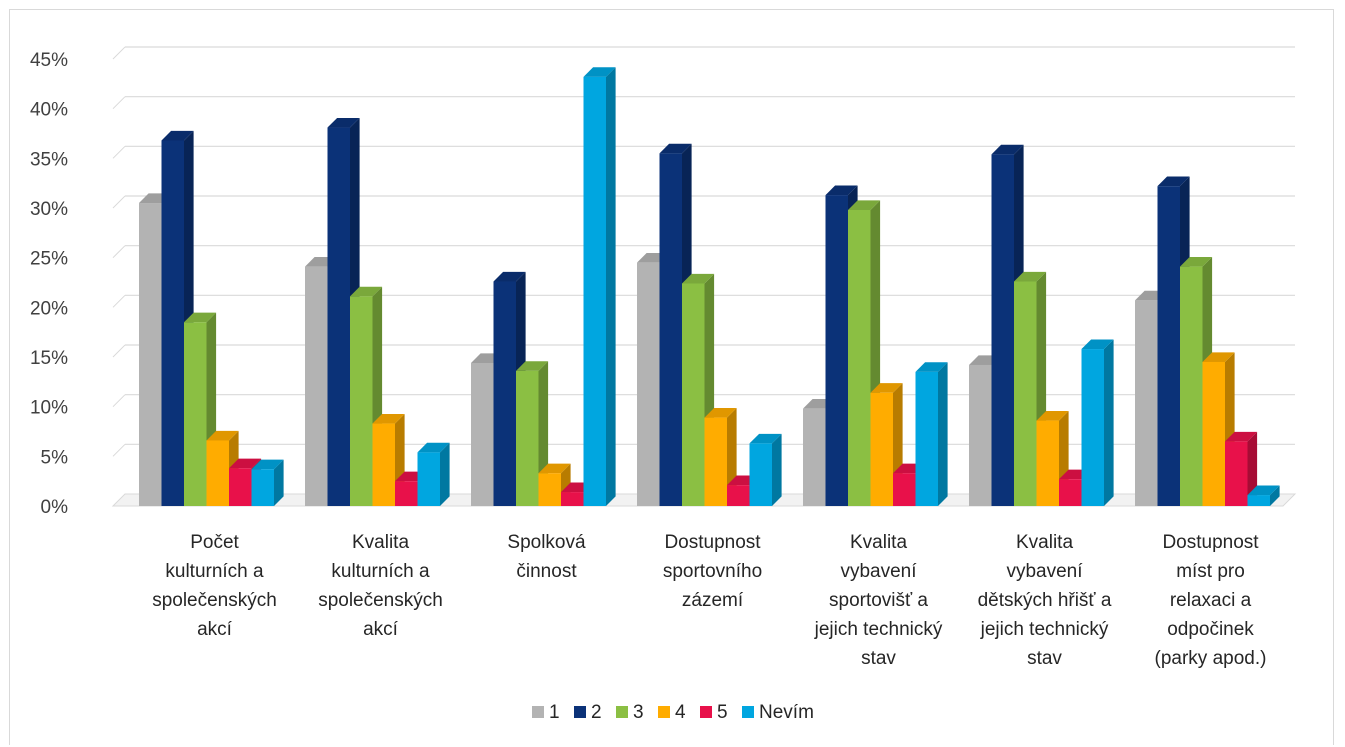 The image size is (1345, 747). Describe the element at coordinates (546, 571) in the screenshot. I see `category-label-line: činnost` at that location.